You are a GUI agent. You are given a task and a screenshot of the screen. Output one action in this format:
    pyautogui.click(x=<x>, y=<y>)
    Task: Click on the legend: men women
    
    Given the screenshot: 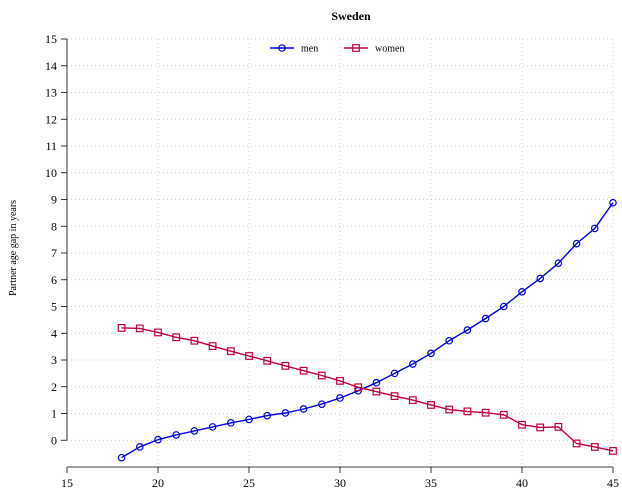 What is the action you would take?
    pyautogui.click(x=337, y=49)
    